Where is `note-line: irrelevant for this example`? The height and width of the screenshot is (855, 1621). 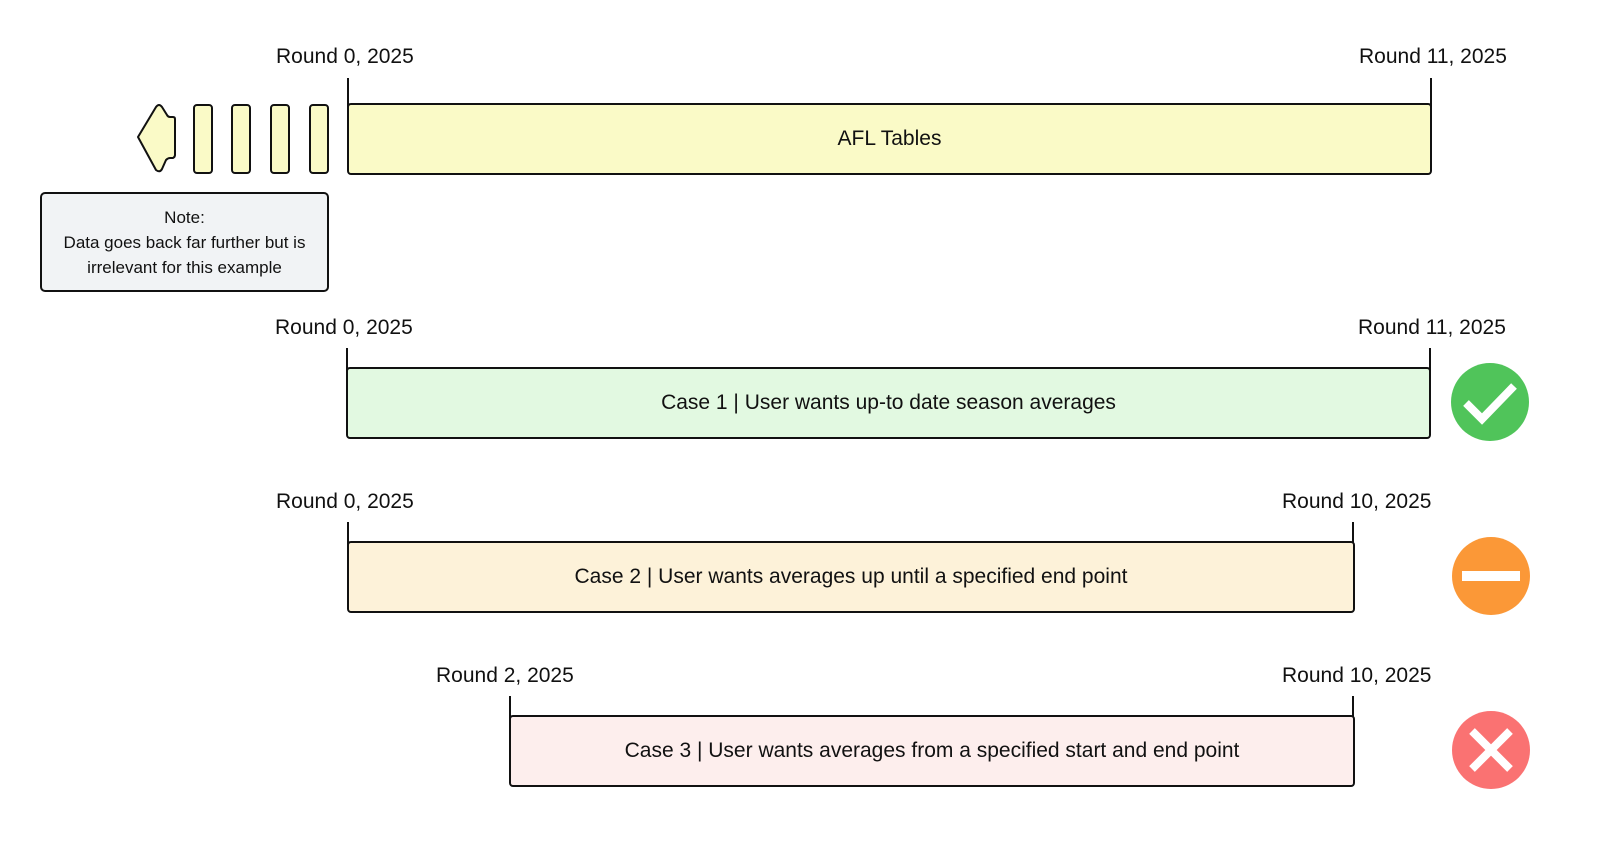 note-line: irrelevant for this example is located at coordinates (184, 267).